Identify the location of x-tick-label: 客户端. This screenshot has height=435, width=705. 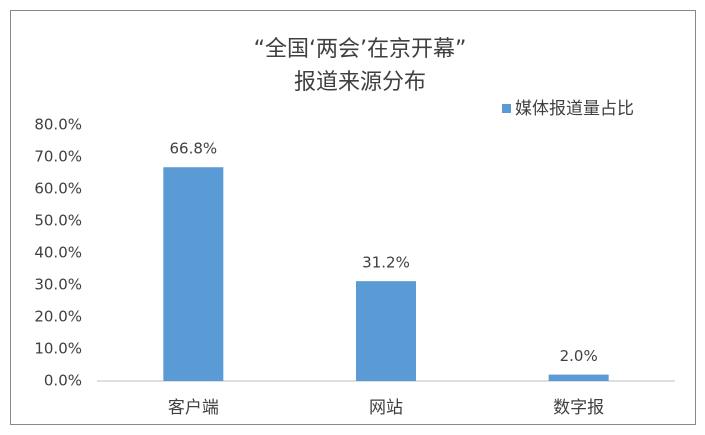
(193, 408).